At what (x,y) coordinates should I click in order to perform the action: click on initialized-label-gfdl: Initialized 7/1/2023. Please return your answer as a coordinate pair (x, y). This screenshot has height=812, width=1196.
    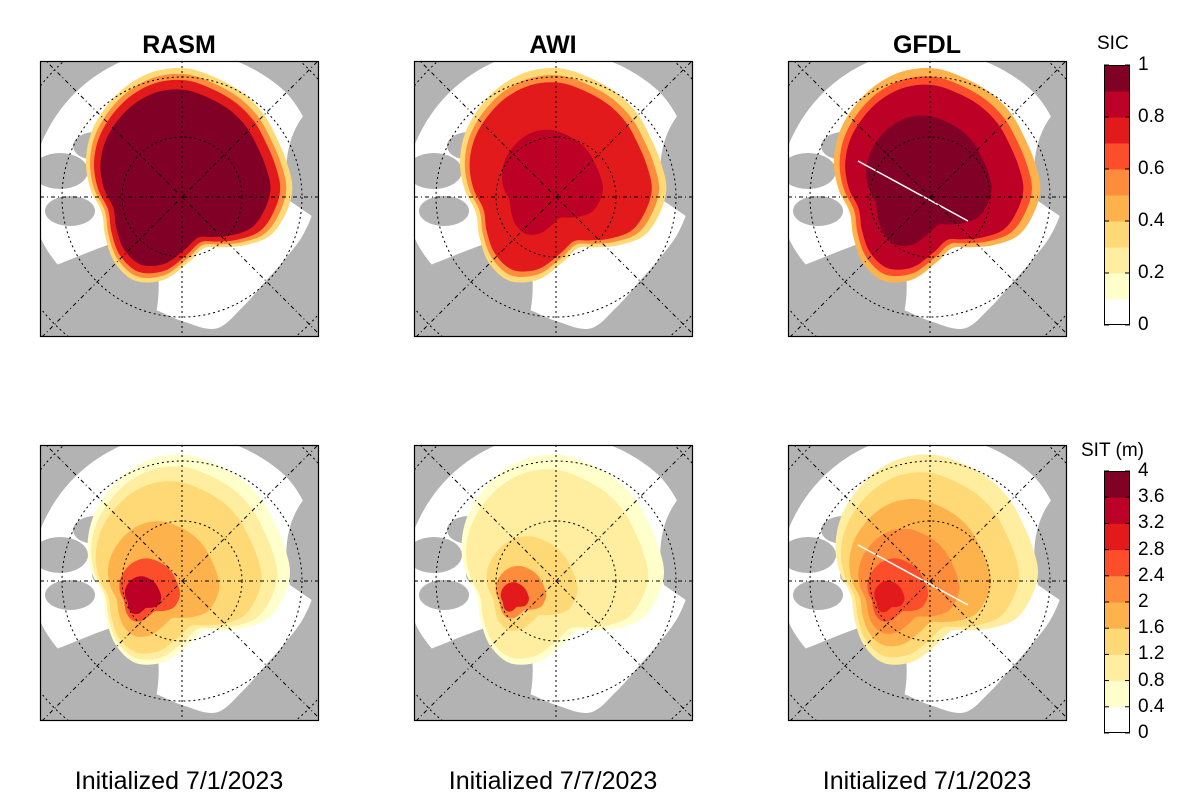
    Looking at the image, I should click on (927, 781).